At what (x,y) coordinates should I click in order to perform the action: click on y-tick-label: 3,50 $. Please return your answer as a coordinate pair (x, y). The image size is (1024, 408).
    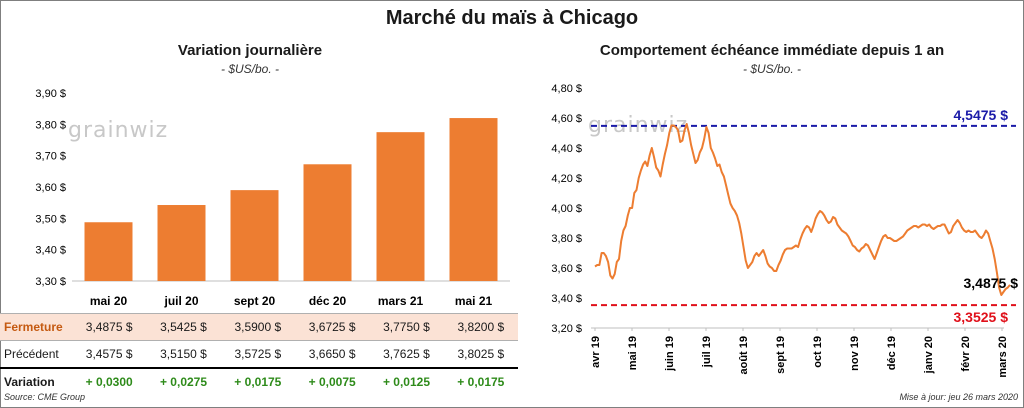
    Looking at the image, I should click on (50, 219).